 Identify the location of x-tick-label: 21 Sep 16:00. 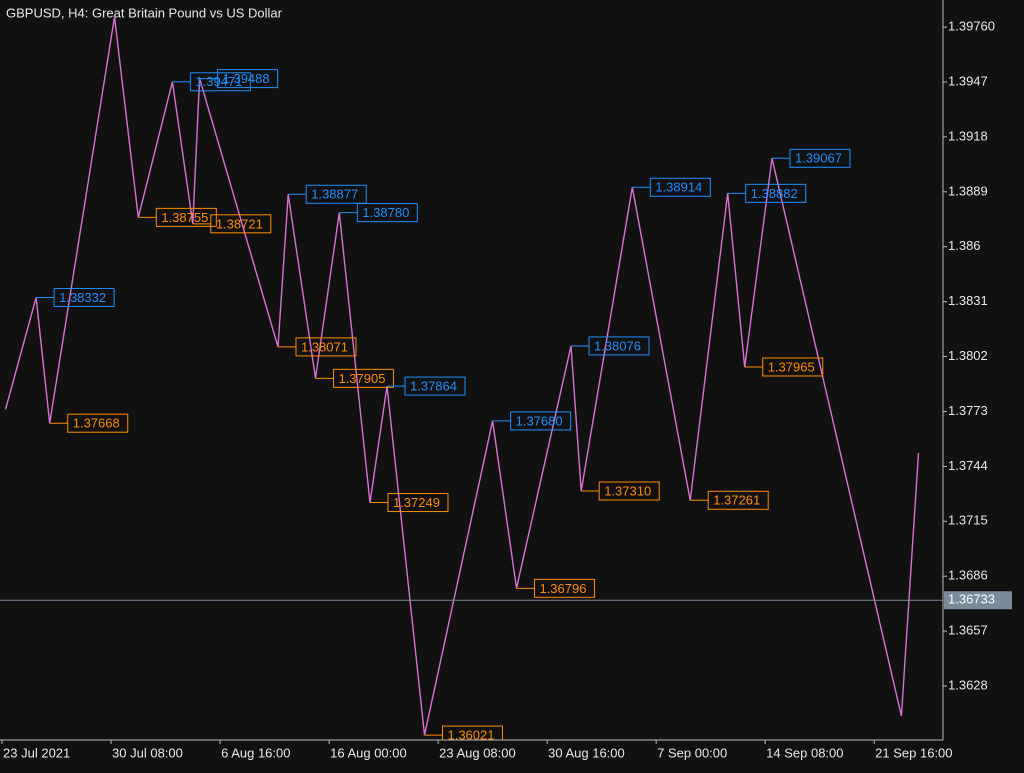
(913, 752).